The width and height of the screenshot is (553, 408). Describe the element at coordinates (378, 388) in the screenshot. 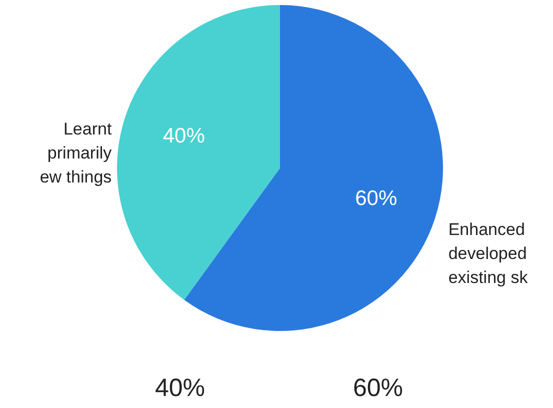

I see `text: 60%` at that location.